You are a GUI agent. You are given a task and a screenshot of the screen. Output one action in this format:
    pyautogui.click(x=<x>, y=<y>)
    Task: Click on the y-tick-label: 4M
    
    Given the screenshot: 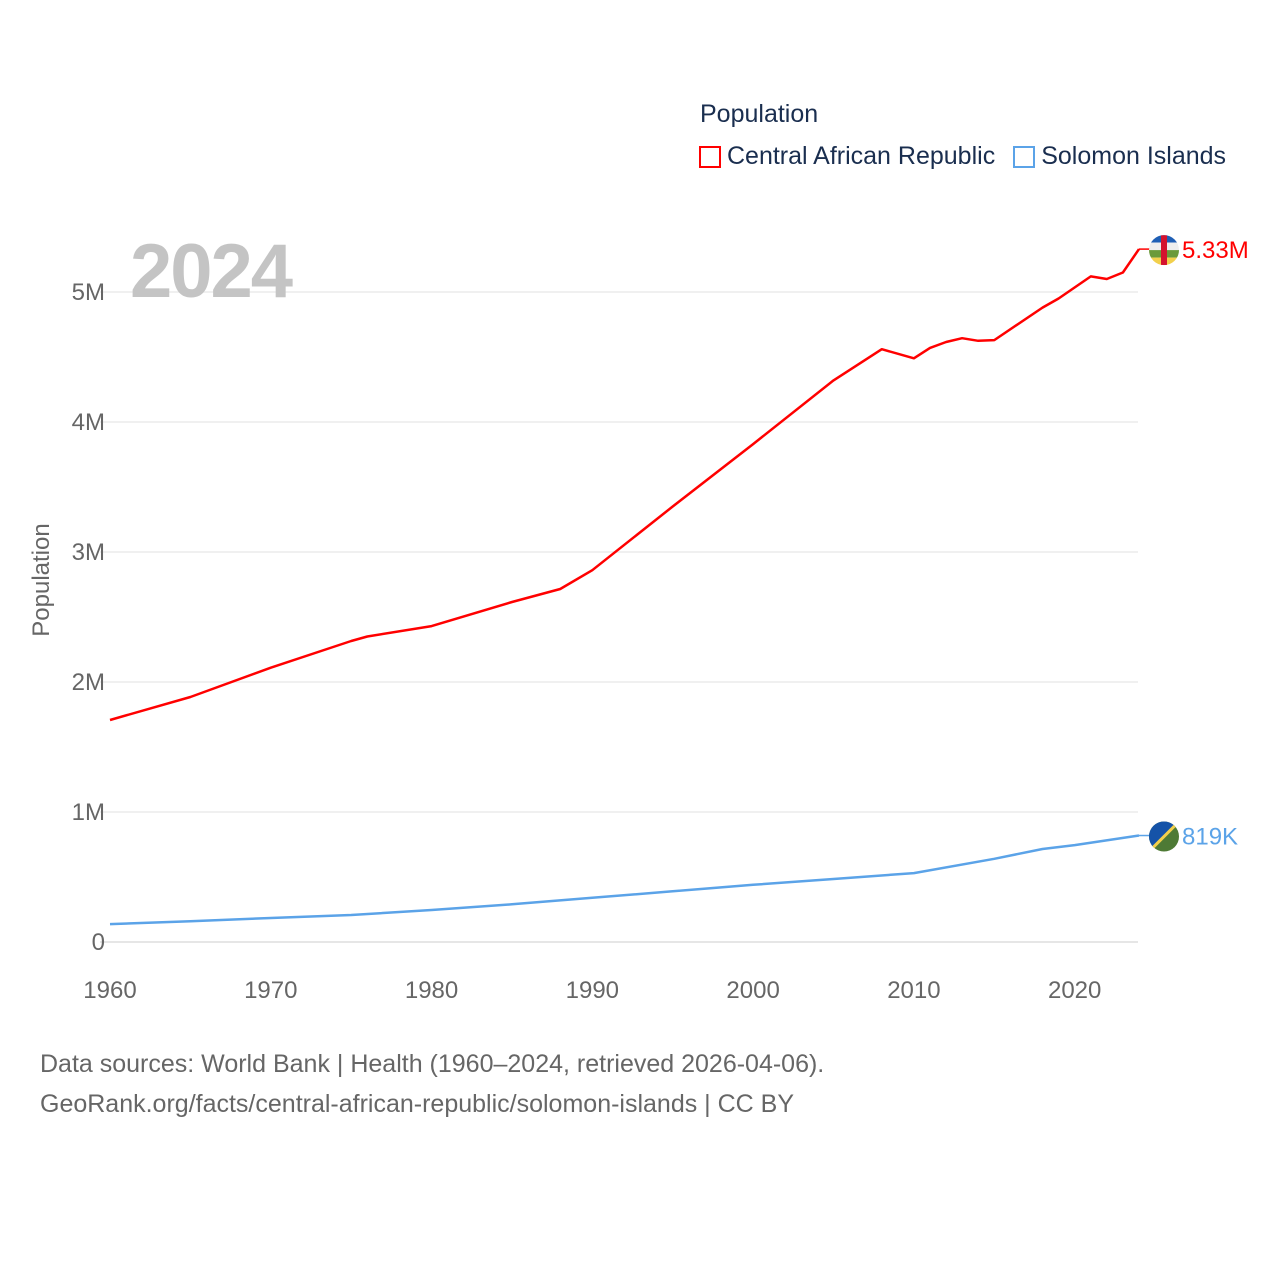 What is the action you would take?
    pyautogui.click(x=88, y=422)
    